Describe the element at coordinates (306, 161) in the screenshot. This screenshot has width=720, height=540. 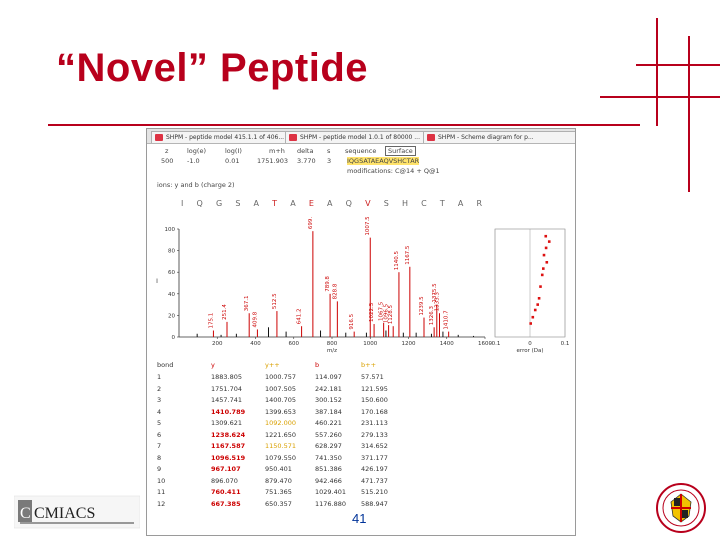
I see `result-delta: 3.770` at that location.